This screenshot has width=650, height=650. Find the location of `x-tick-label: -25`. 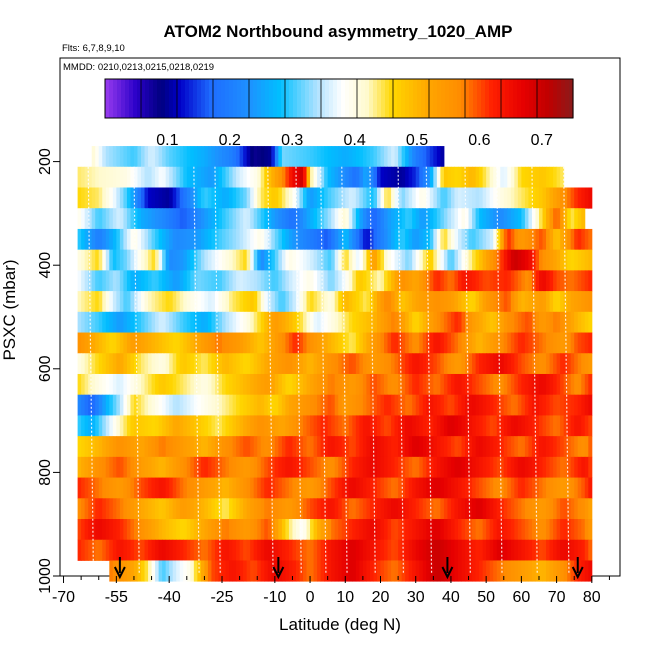

x-tick-label: -25 is located at coordinates (221, 597).